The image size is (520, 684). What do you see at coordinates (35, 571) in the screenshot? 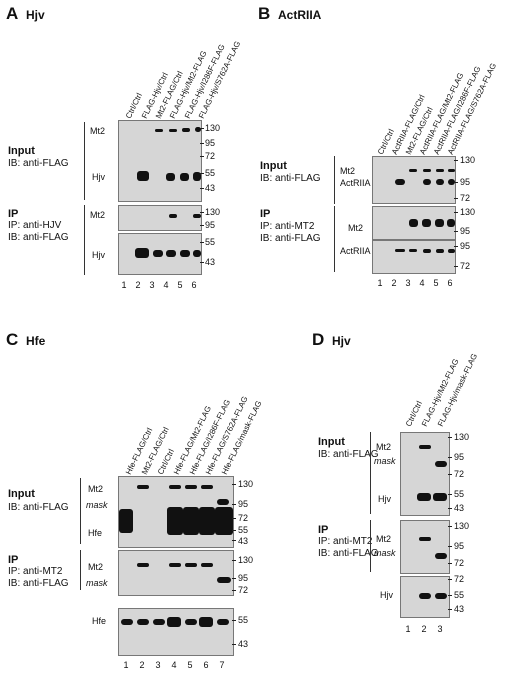
I see `section-label: IP: anti-MT2` at bounding box center [35, 571].